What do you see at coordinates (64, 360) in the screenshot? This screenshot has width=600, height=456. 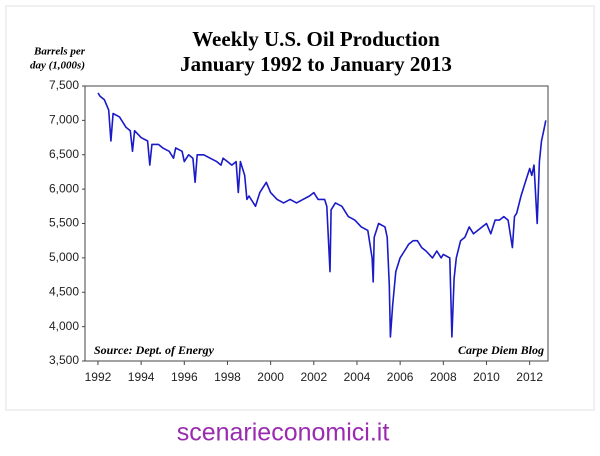 I see `y-tick-label: 3,500` at bounding box center [64, 360].